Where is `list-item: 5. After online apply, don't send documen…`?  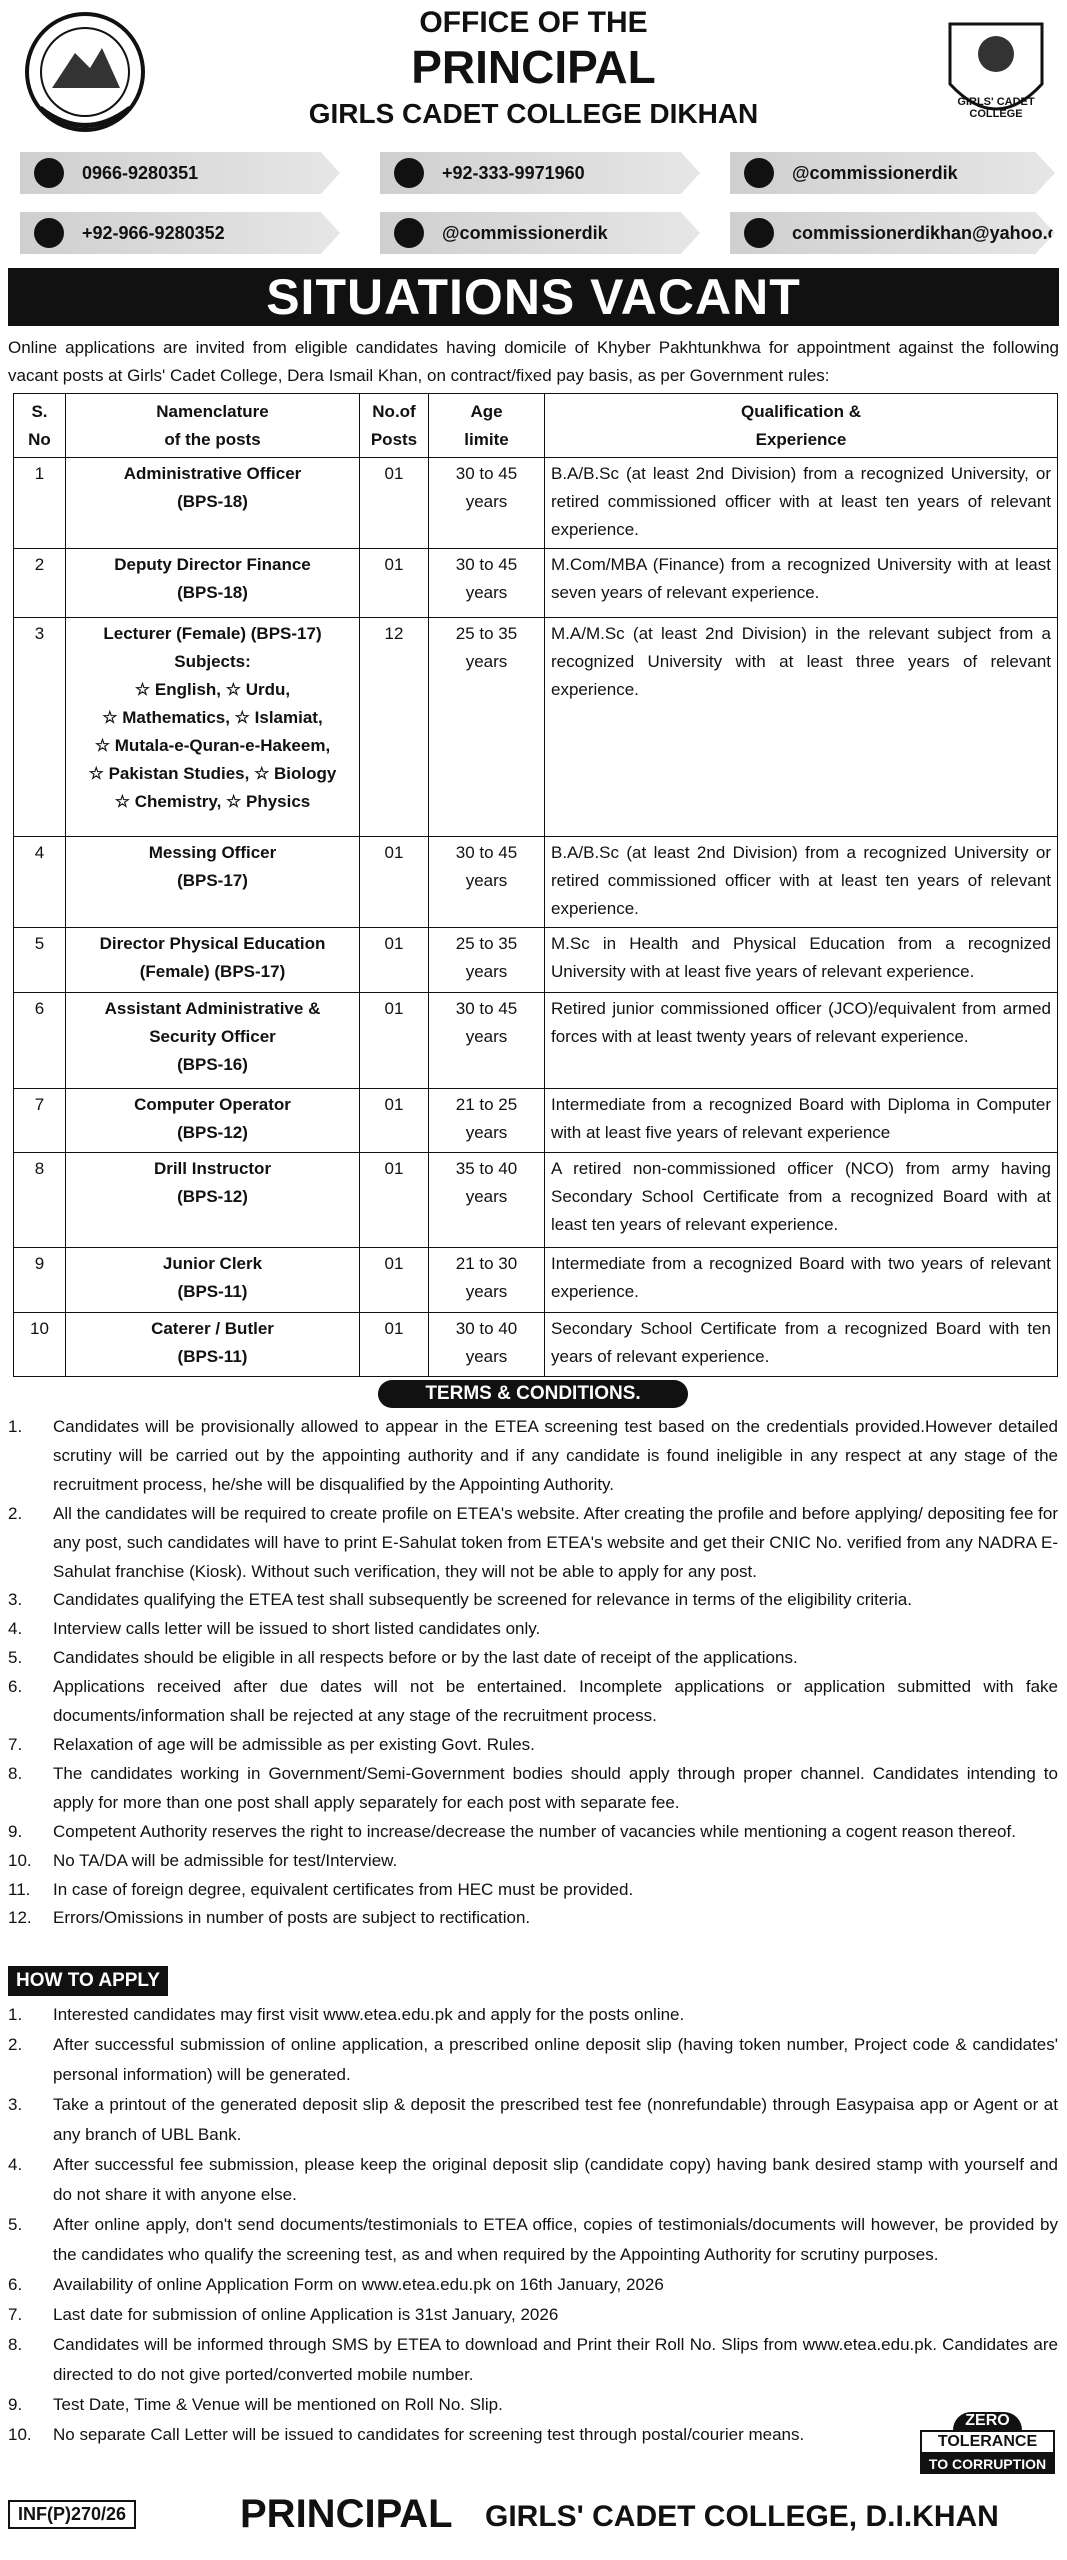 list-item: 5. After online apply, don't send documen… is located at coordinates (533, 2240).